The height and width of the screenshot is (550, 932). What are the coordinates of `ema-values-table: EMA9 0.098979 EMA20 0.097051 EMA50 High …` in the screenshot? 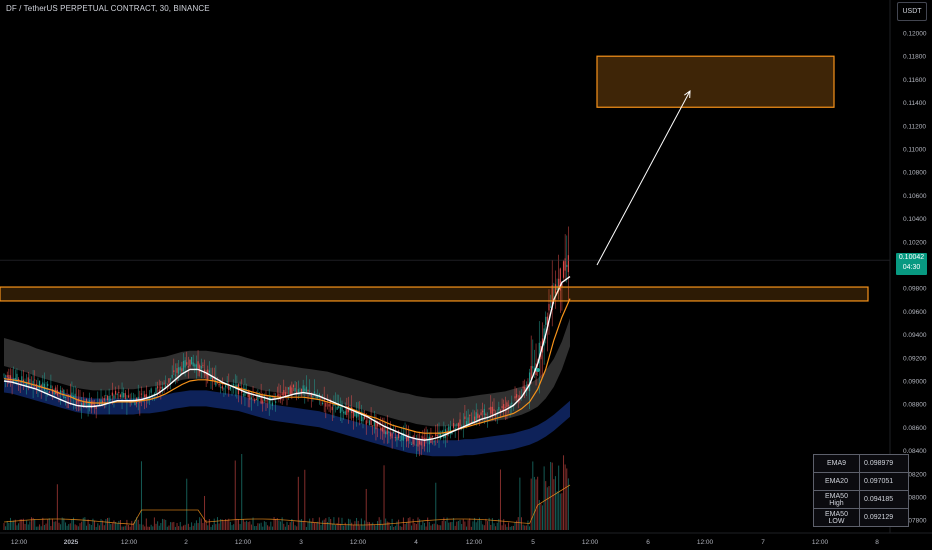 It's located at (861, 490).